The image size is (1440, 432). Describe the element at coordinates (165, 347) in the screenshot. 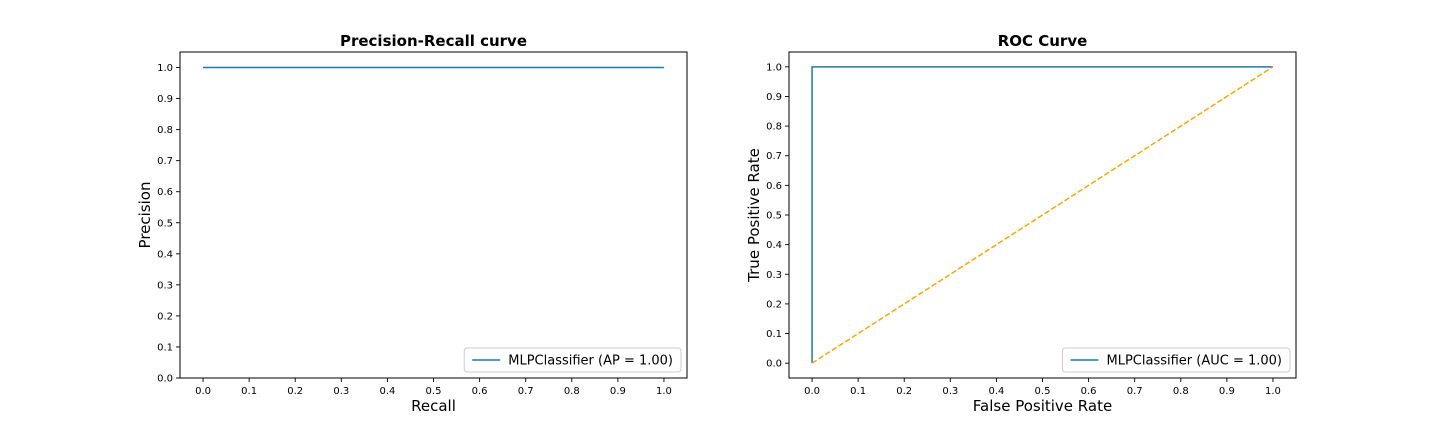

I see `pr-y-tick-label: 0.1` at that location.